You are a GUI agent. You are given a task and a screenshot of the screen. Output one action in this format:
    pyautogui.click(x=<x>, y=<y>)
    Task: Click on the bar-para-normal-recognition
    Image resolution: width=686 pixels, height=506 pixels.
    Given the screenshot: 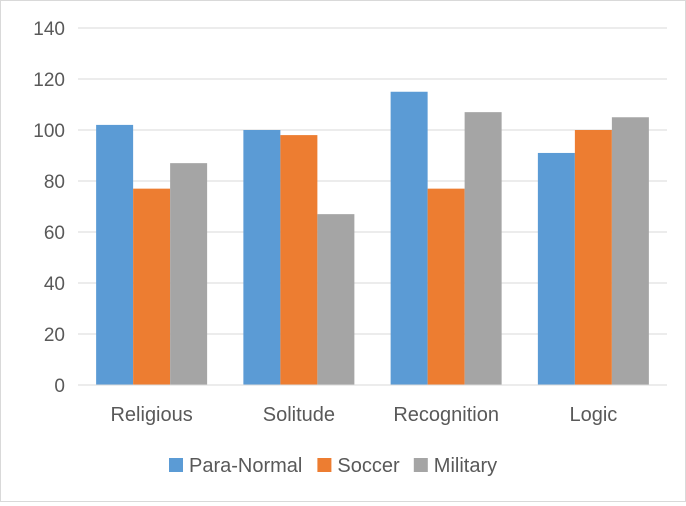 What is the action you would take?
    pyautogui.click(x=409, y=238)
    